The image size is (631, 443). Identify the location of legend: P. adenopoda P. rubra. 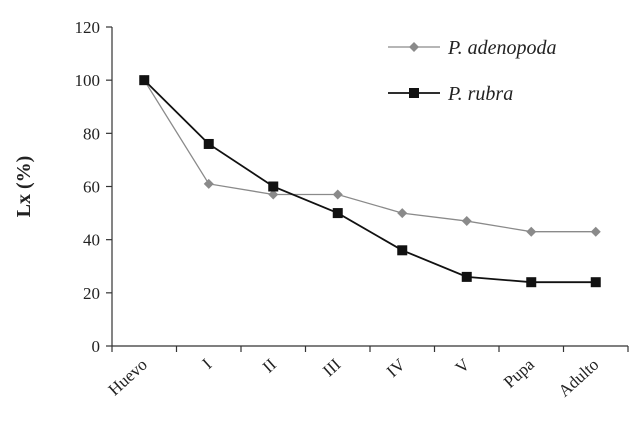
(472, 71).